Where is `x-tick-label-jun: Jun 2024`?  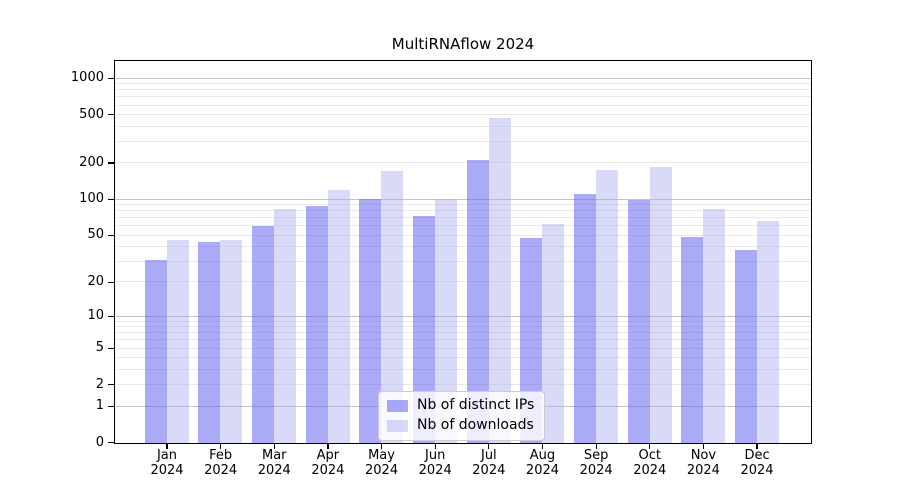
x-tick-label-jun: Jun 2024 is located at coordinates (435, 463).